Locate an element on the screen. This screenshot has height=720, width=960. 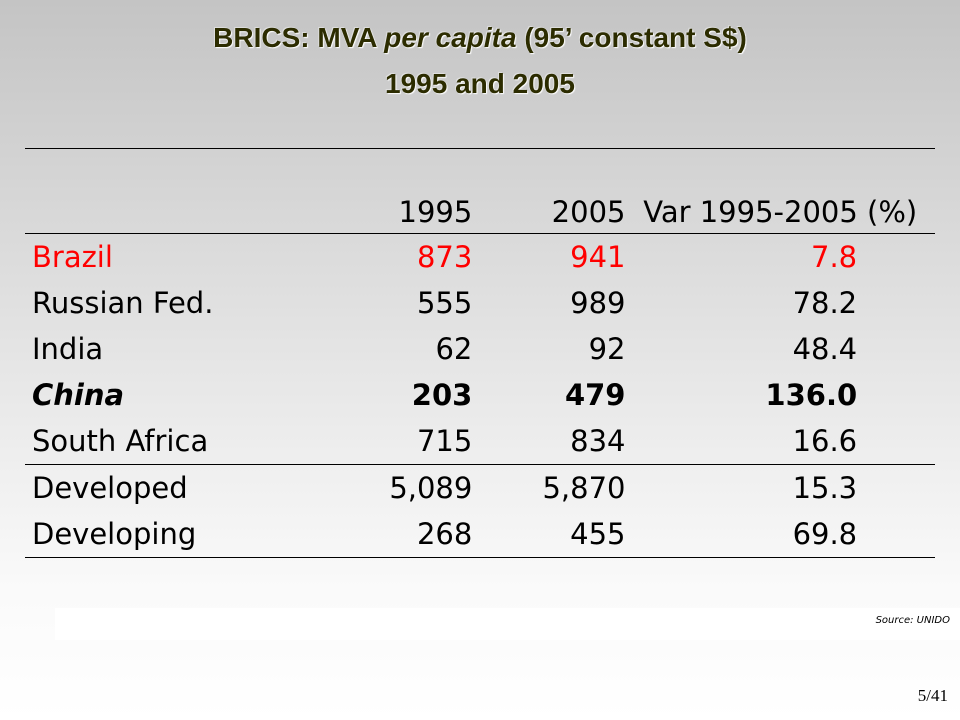
value-var: 15.3 is located at coordinates (825, 488).